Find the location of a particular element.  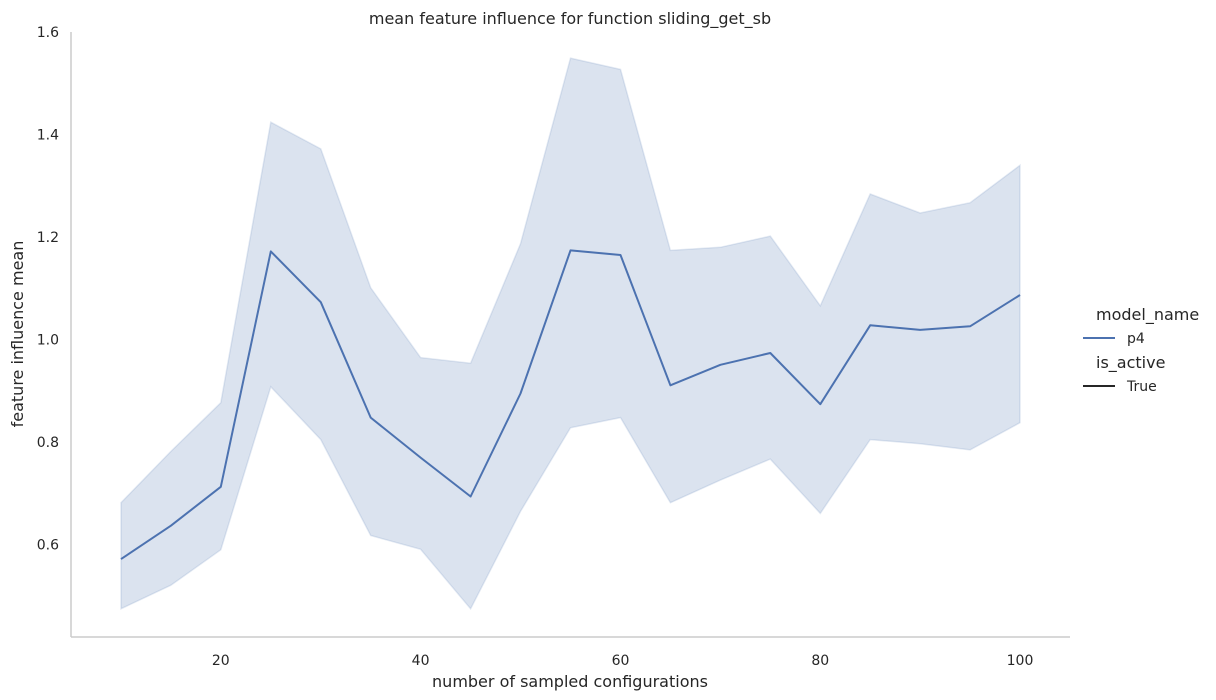

legend-style-label: True is located at coordinates (1141, 387).